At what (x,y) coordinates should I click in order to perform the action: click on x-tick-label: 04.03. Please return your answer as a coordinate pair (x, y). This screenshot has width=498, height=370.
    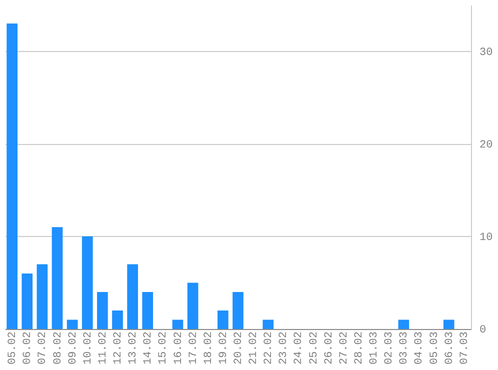
    Looking at the image, I should click on (420, 348).